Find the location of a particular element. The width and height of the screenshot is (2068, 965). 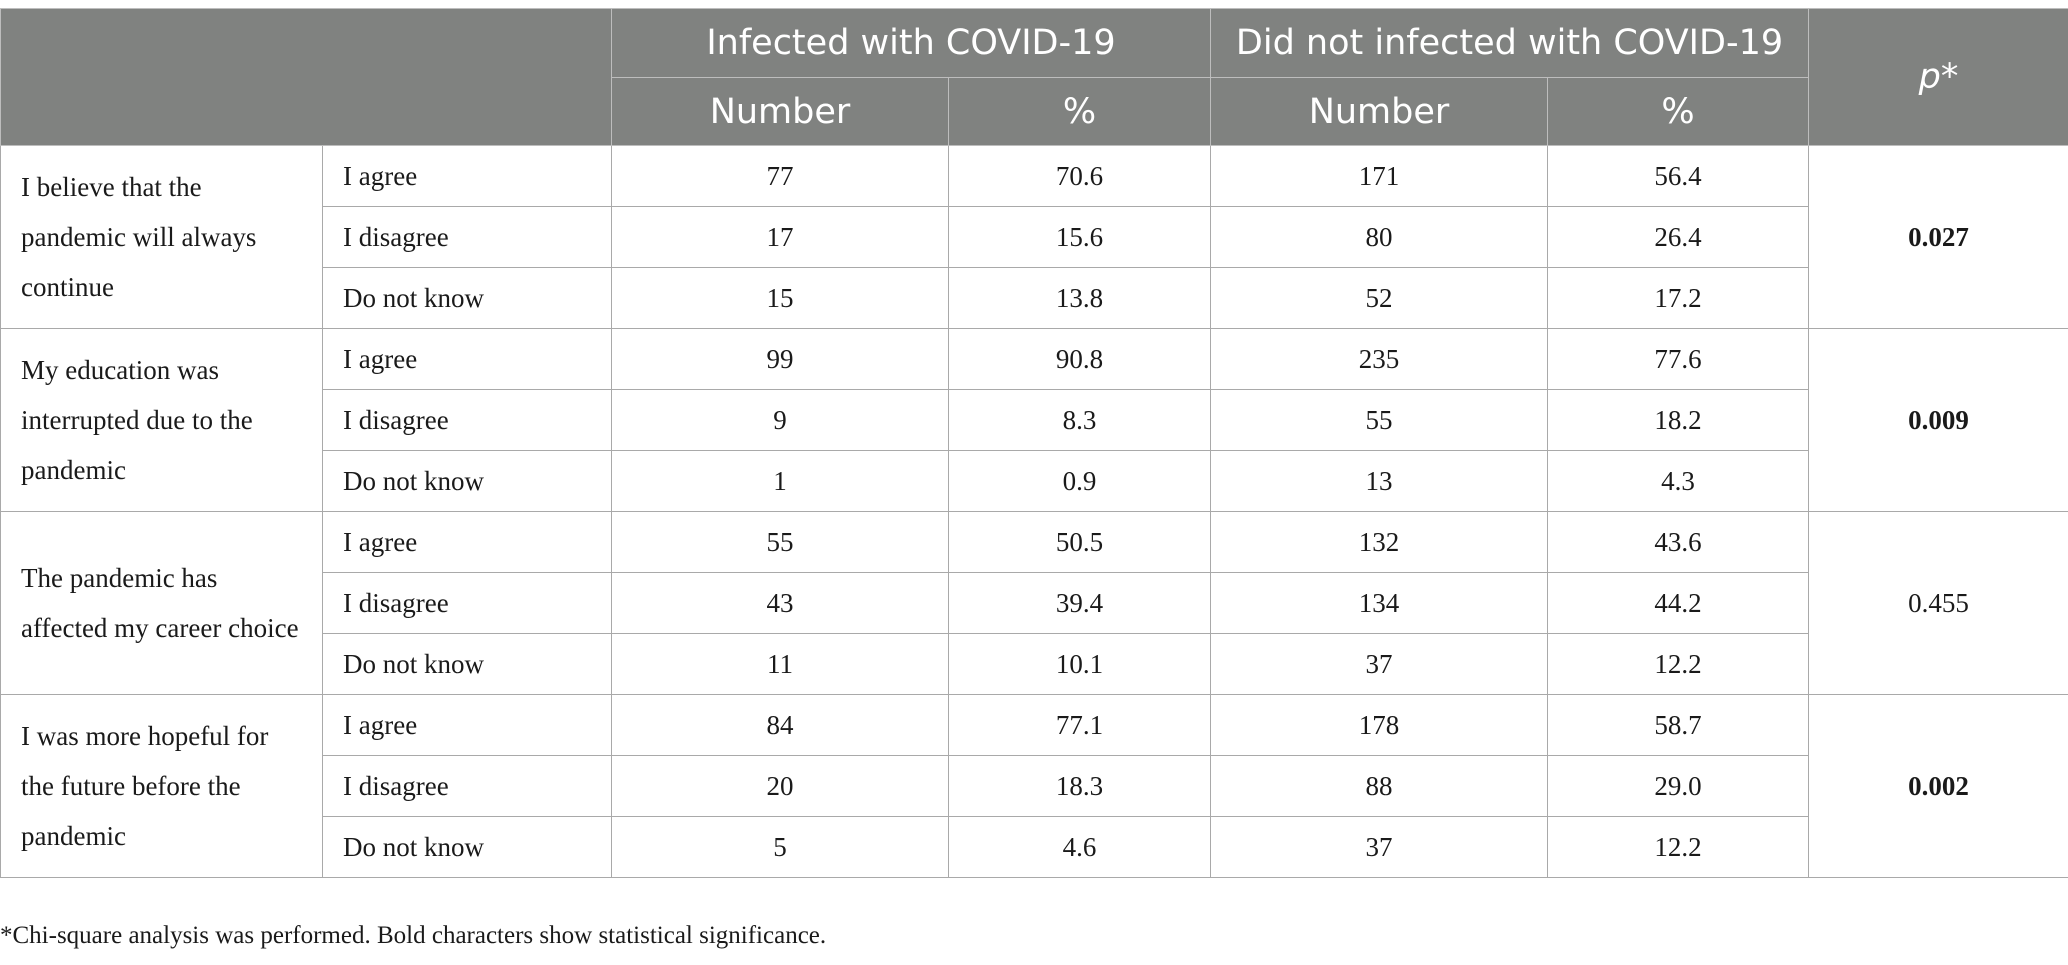

infected-percent-cell: 39.4 is located at coordinates (1079, 603).